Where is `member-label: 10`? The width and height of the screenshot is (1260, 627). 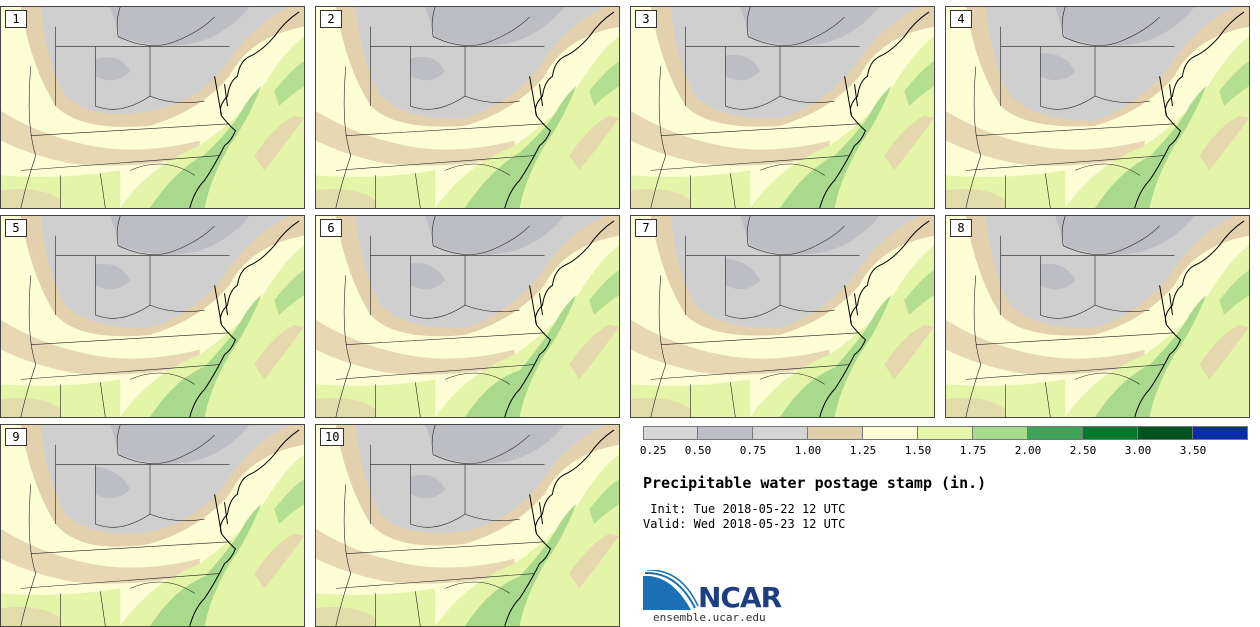 member-label: 10 is located at coordinates (332, 437).